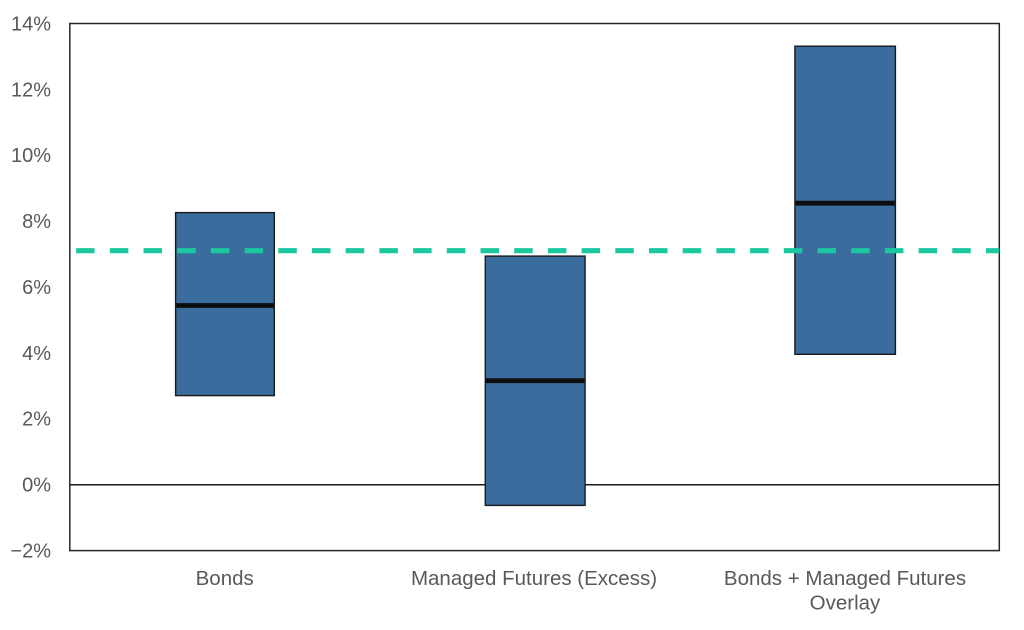 The image size is (1024, 630). What do you see at coordinates (30, 552) in the screenshot?
I see `svg-text: −2%` at bounding box center [30, 552].